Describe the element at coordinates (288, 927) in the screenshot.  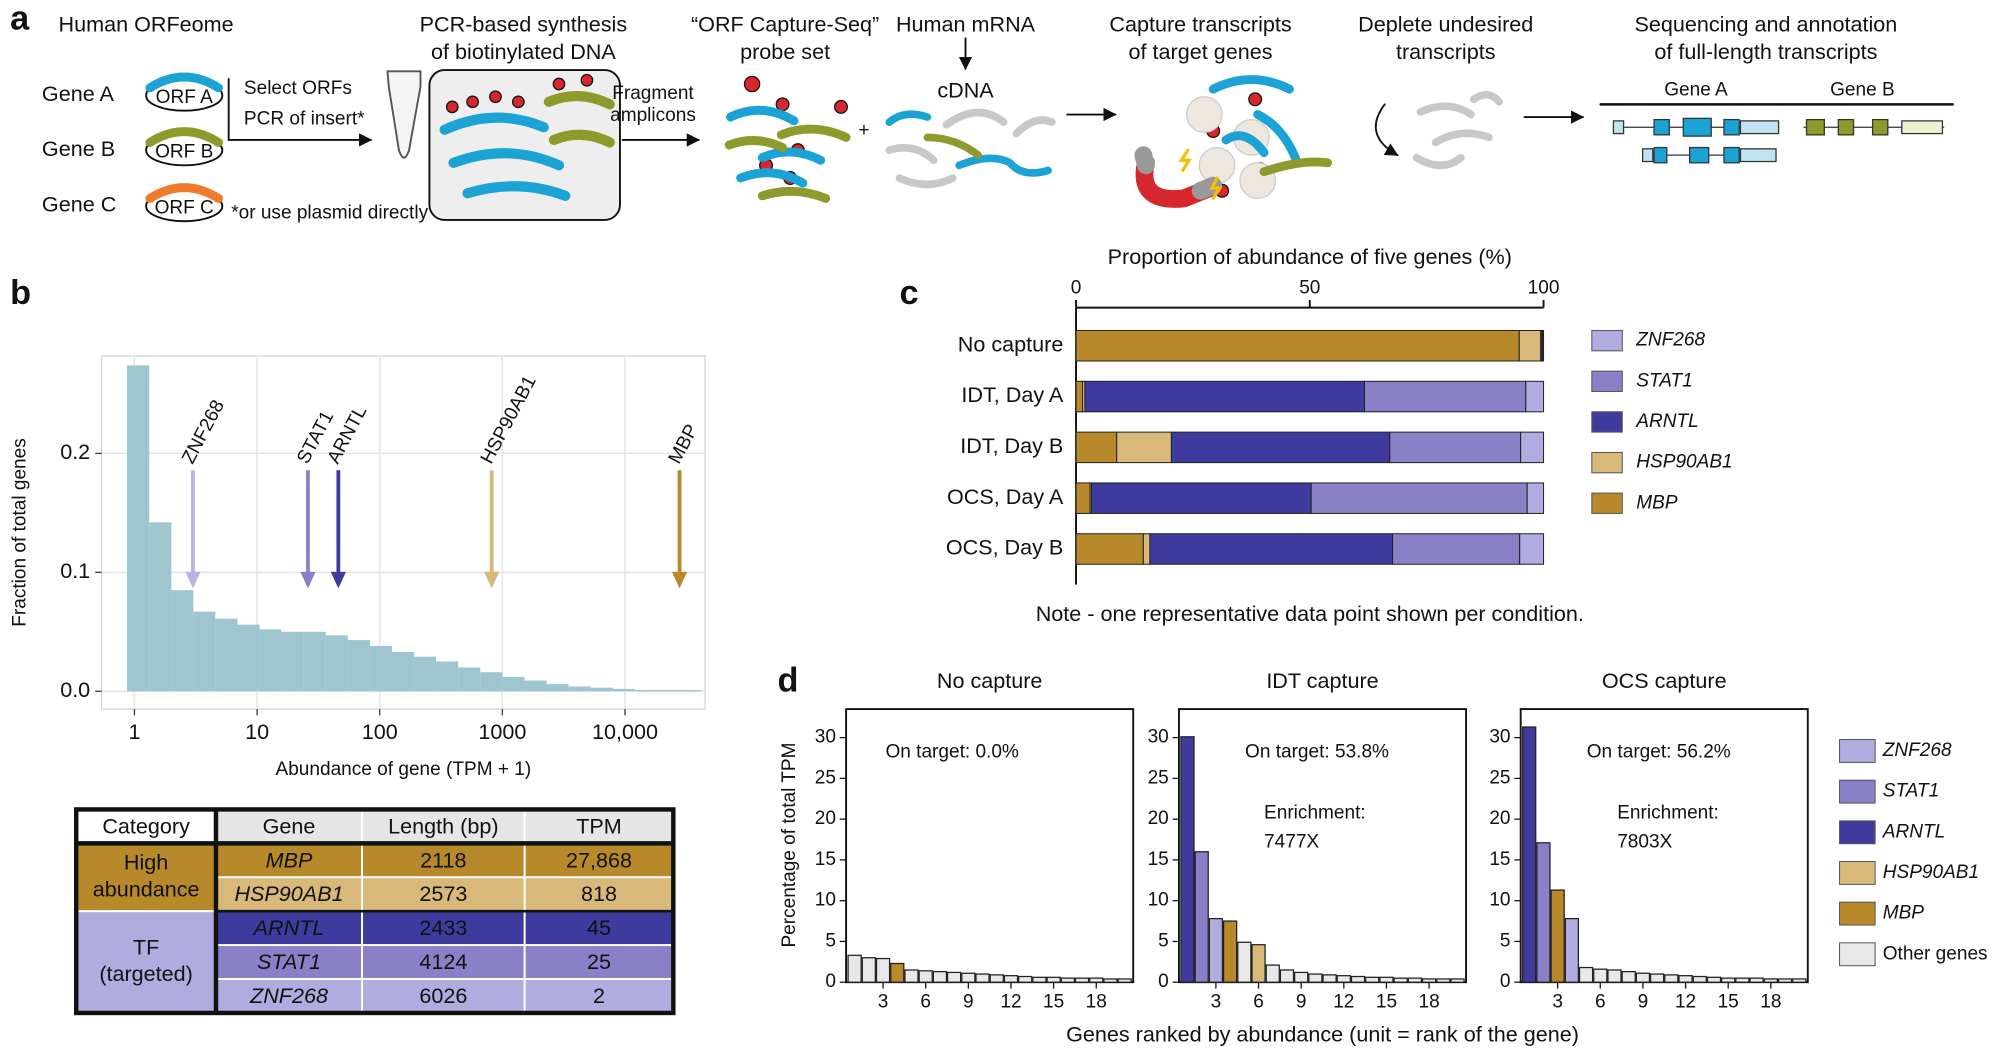
I see `cell-text: ARNTL` at that location.